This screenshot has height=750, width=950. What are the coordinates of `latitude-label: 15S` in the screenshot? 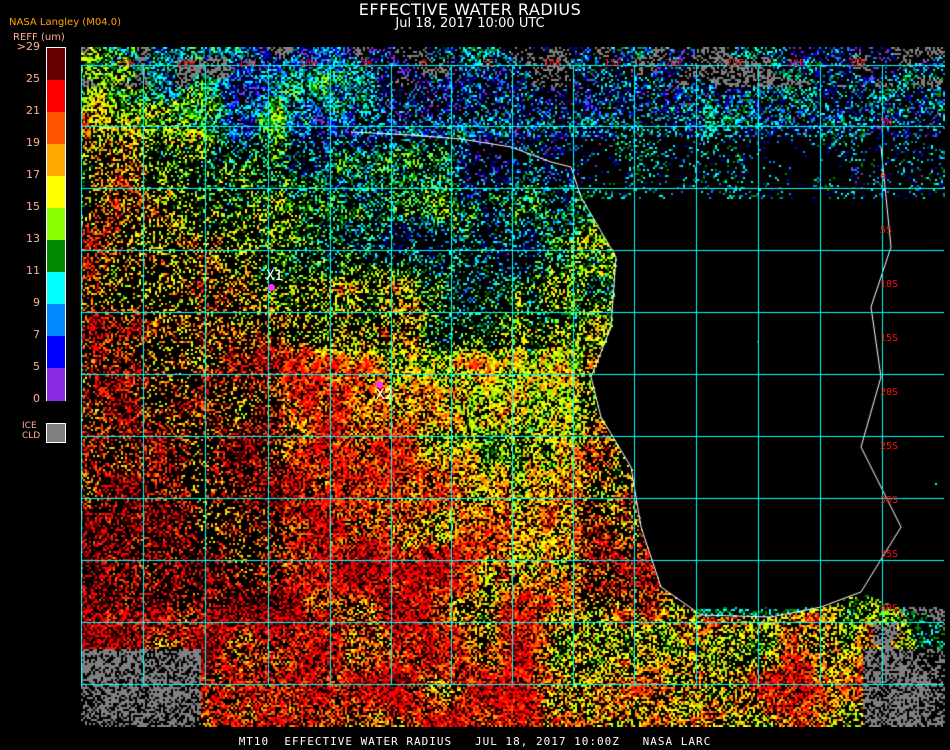 It's located at (889, 338).